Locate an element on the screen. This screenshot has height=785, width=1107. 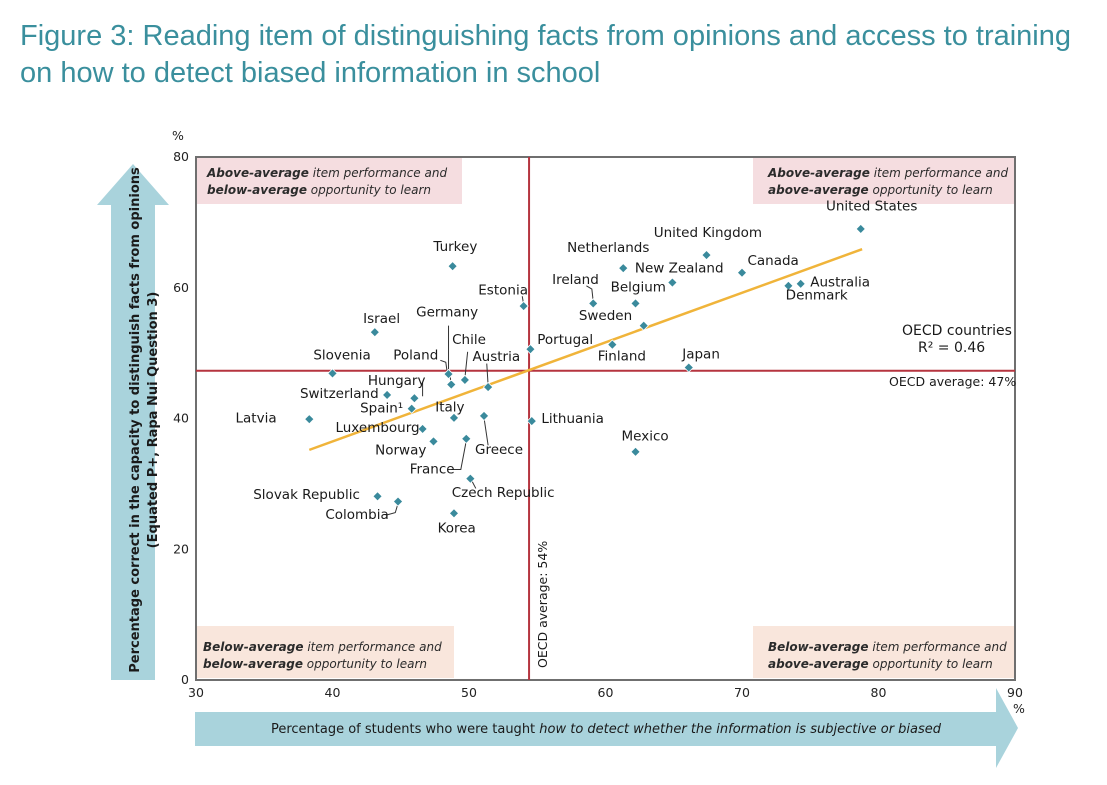
point-sweden is located at coordinates (643, 325).